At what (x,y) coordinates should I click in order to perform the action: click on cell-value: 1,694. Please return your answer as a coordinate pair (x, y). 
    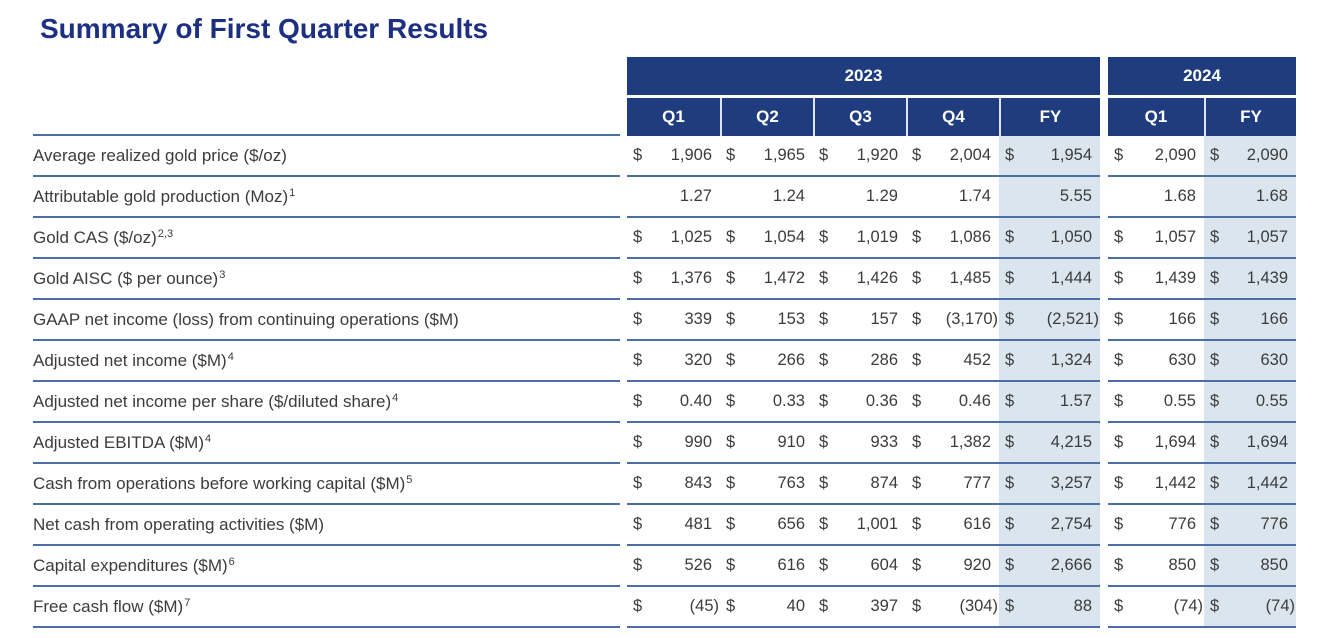
    Looking at the image, I should click on (1267, 442).